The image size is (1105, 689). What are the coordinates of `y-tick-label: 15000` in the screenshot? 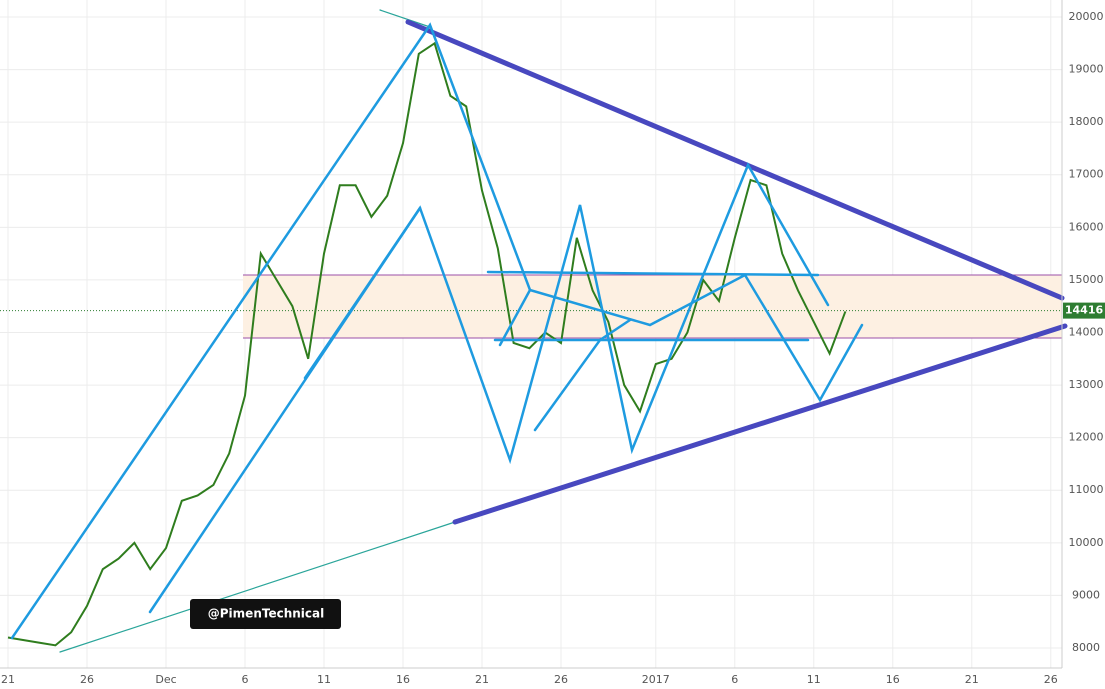 It's located at (1086, 279).